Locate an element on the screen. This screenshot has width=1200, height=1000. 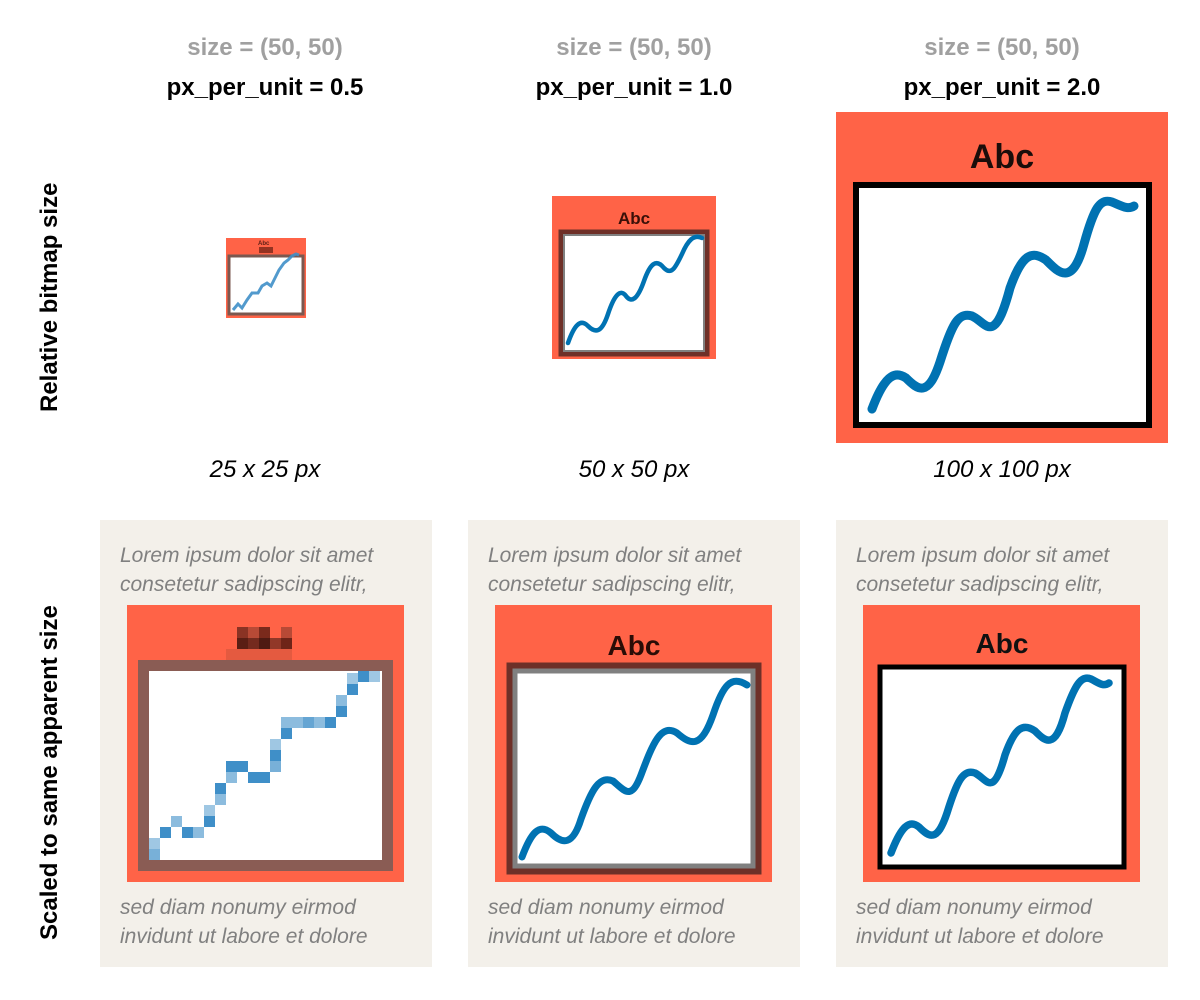
panel1-lorem-bottom-1: sed diam nonumy eirmod is located at coordinates (238, 907).